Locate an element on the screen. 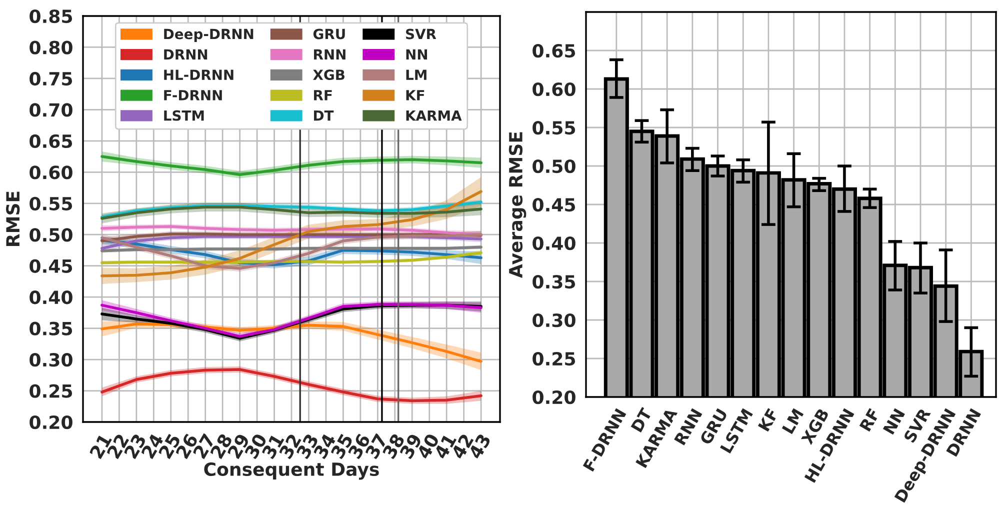  y-tick-label: 0.80 is located at coordinates (51, 47).